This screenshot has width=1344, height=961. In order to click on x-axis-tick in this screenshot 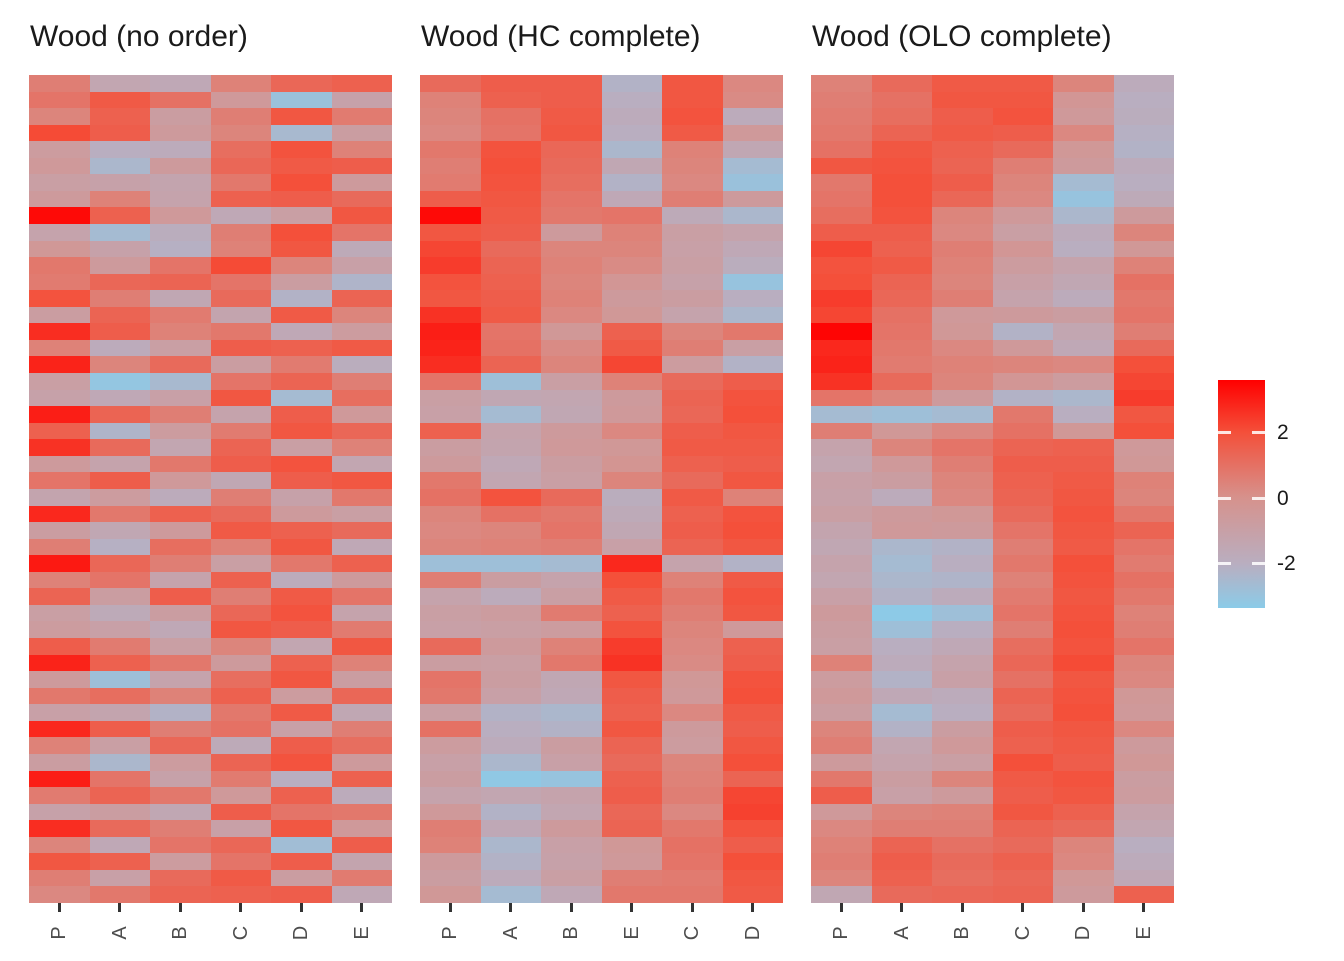, I will do `click(120, 907)`.